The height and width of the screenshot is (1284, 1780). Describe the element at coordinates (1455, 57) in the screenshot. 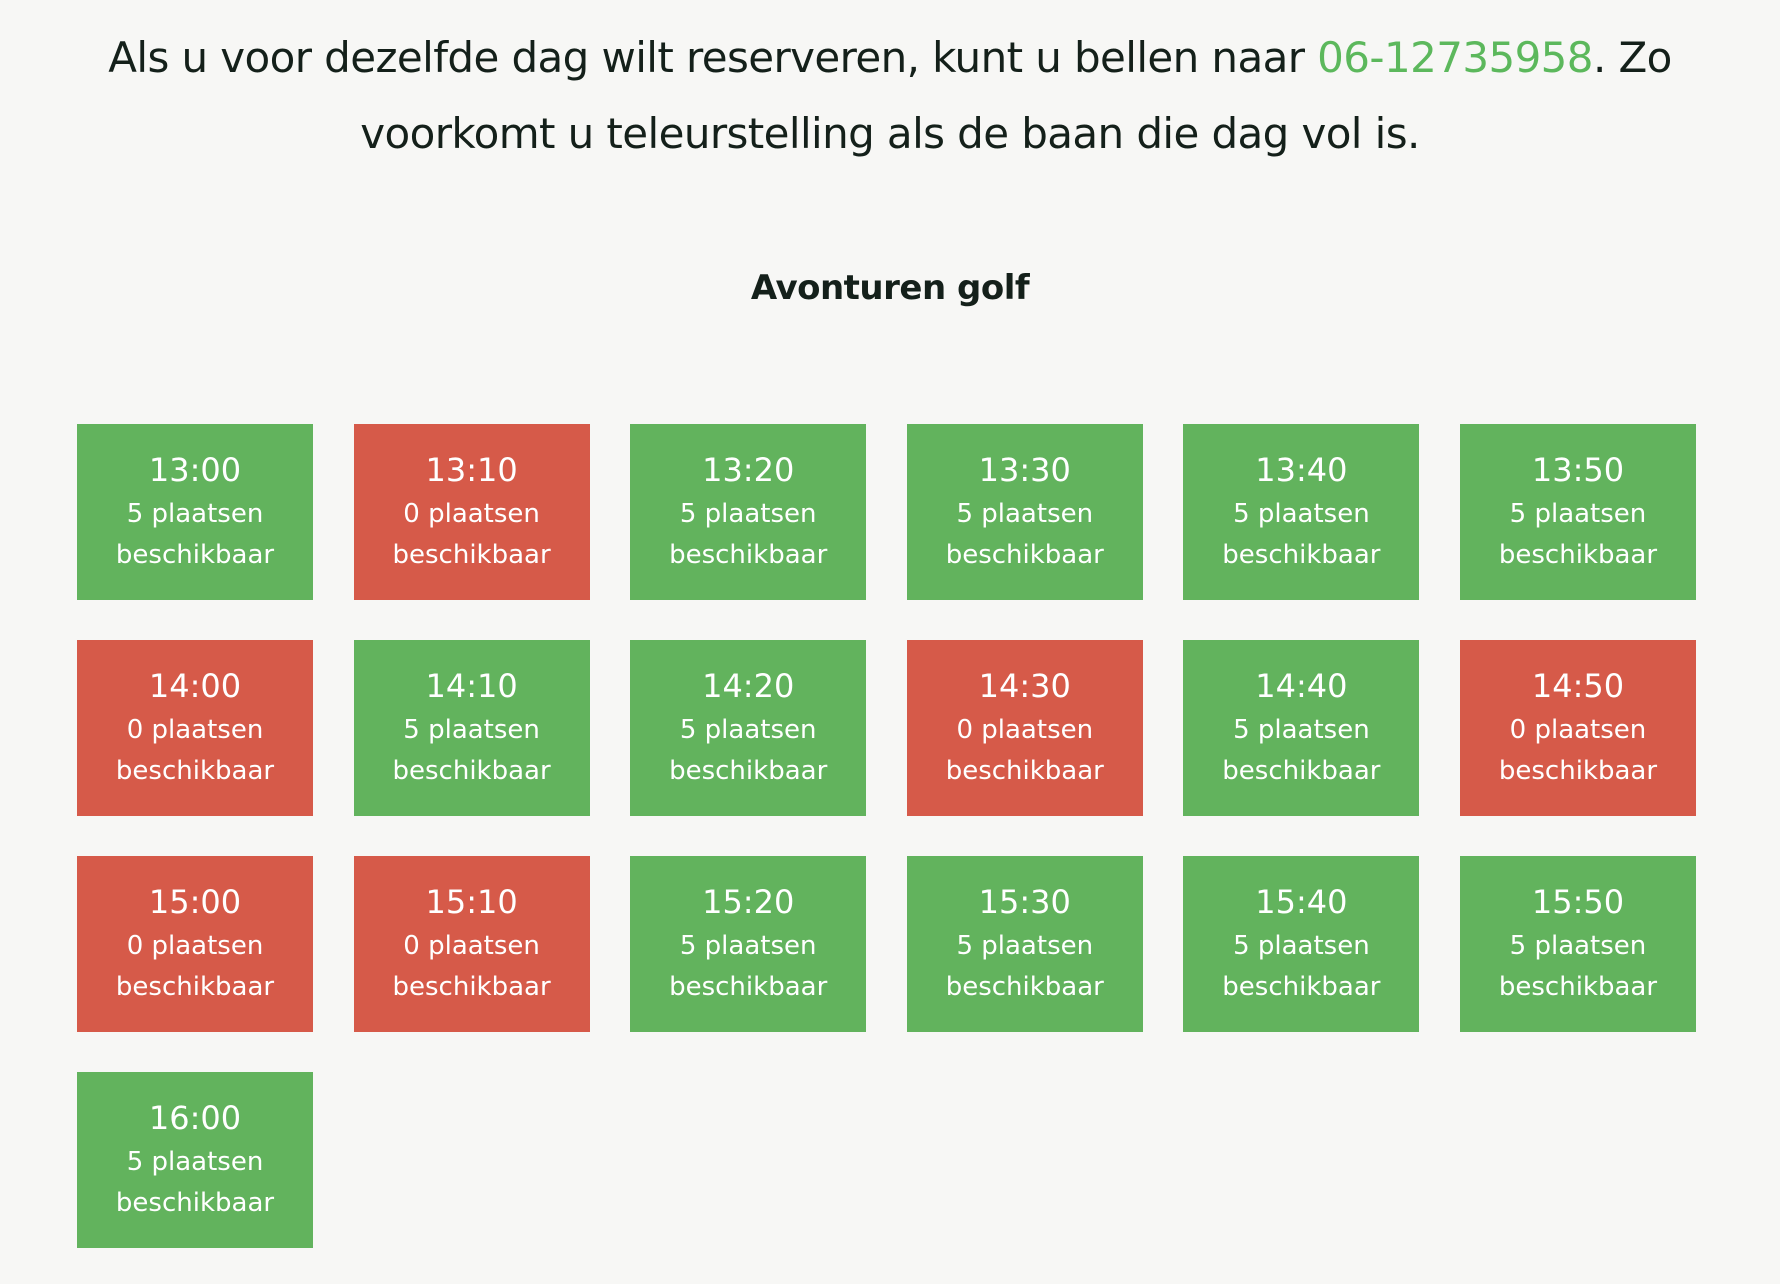

I see `phone-link: 06-12735958` at that location.